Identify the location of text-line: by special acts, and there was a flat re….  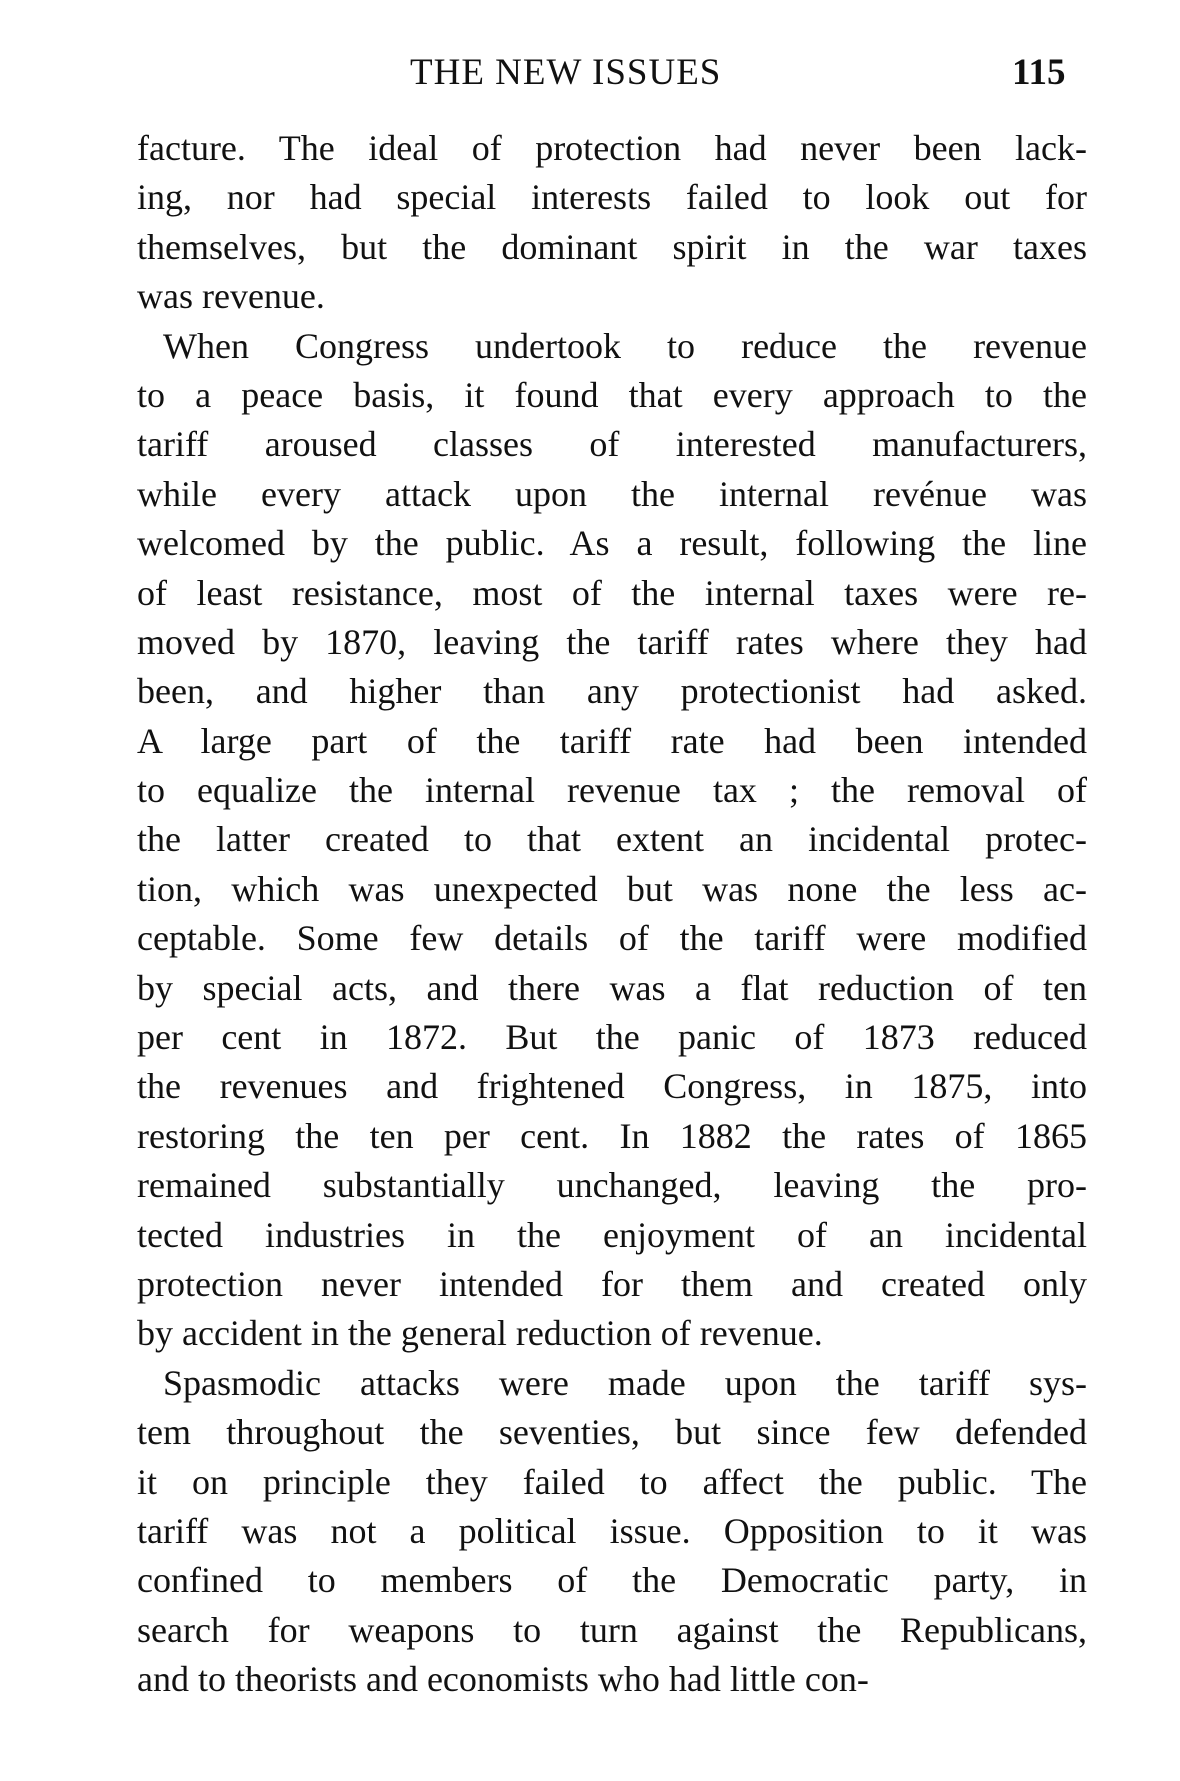
(612, 987).